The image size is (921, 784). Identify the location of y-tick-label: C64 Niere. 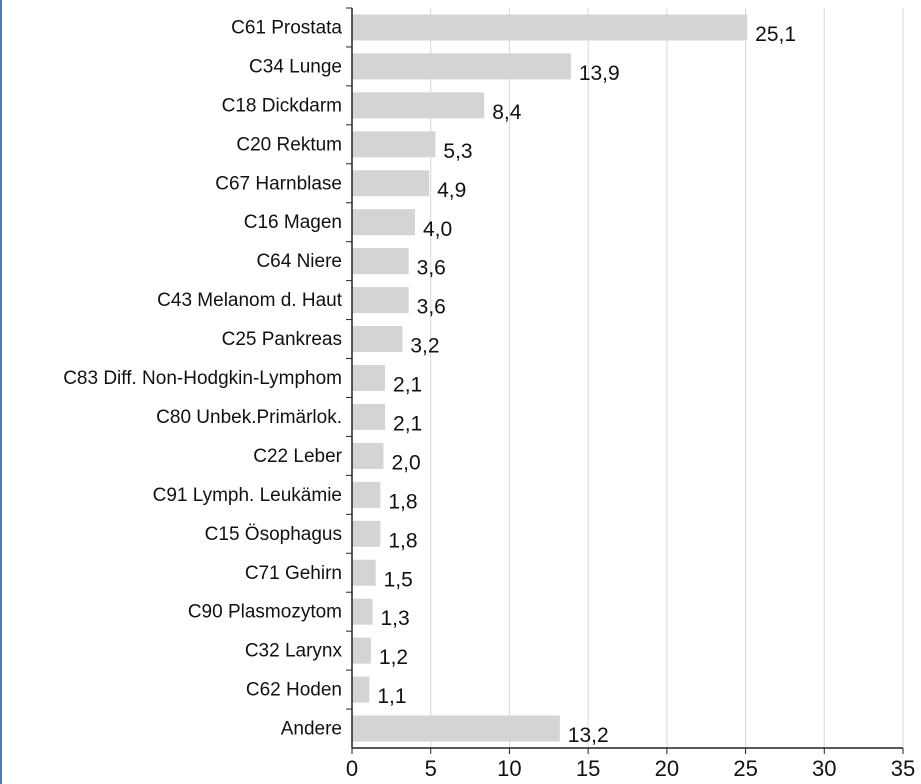
(299, 261).